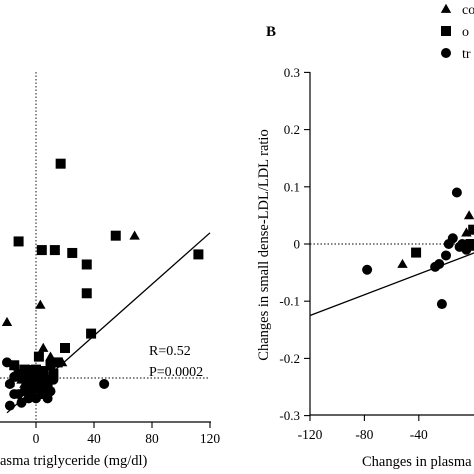 This screenshot has width=474, height=474. I want to click on legend-markers, so click(446, 30).